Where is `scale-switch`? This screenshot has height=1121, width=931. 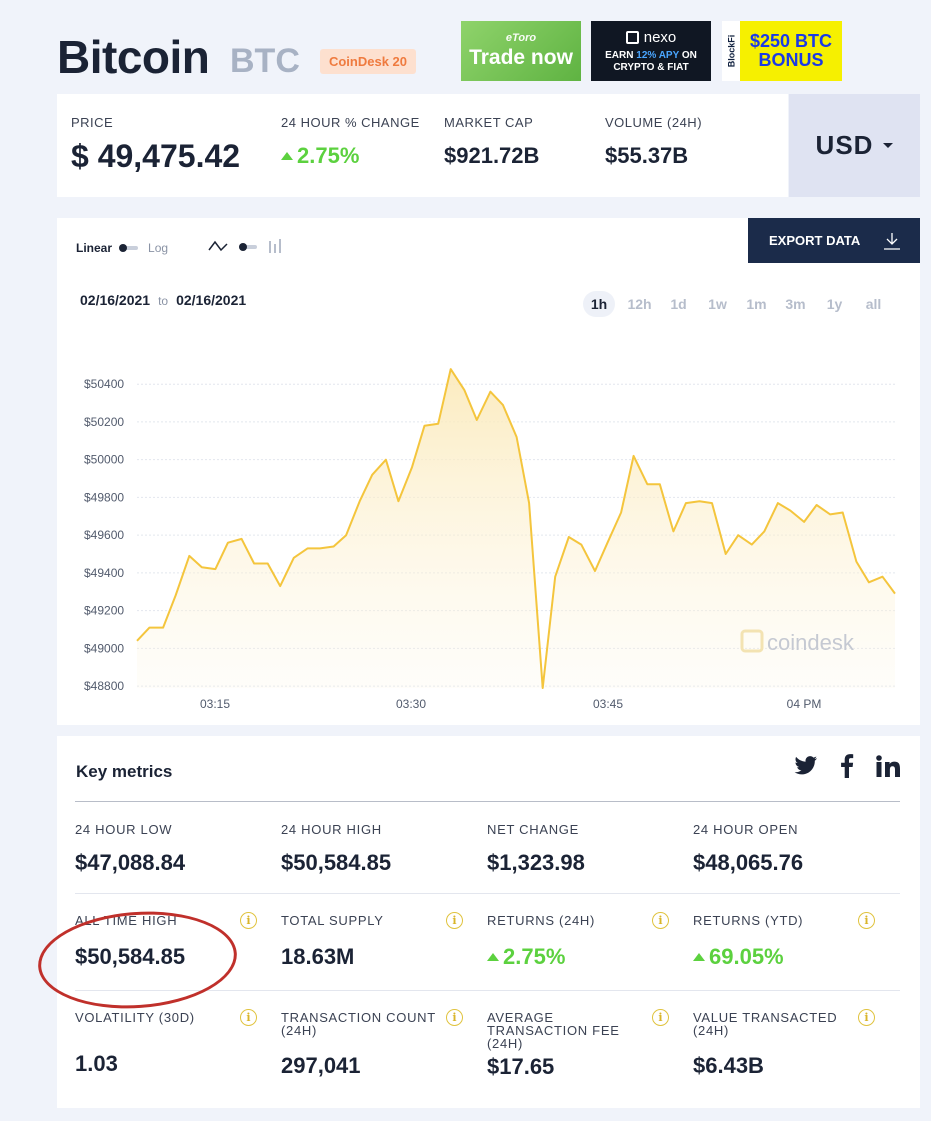 scale-switch is located at coordinates (129, 248).